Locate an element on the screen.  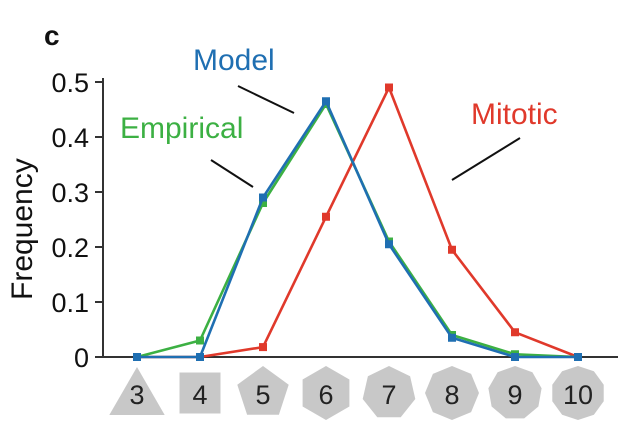
x-tick-shape-triangle is located at coordinates (137, 391).